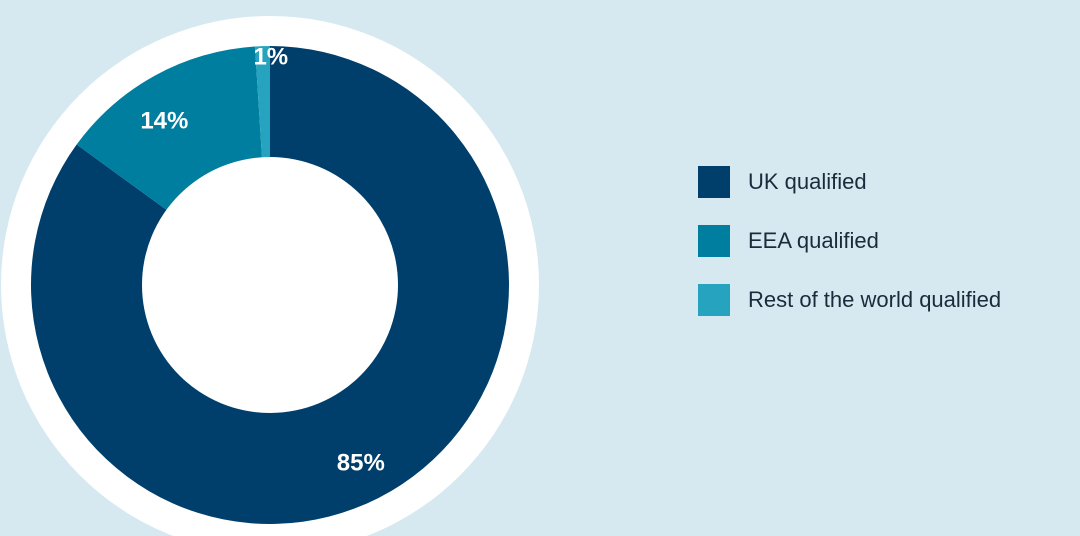 The image size is (1080, 536). Describe the element at coordinates (714, 182) in the screenshot. I see `legend-swatch-uk` at that location.